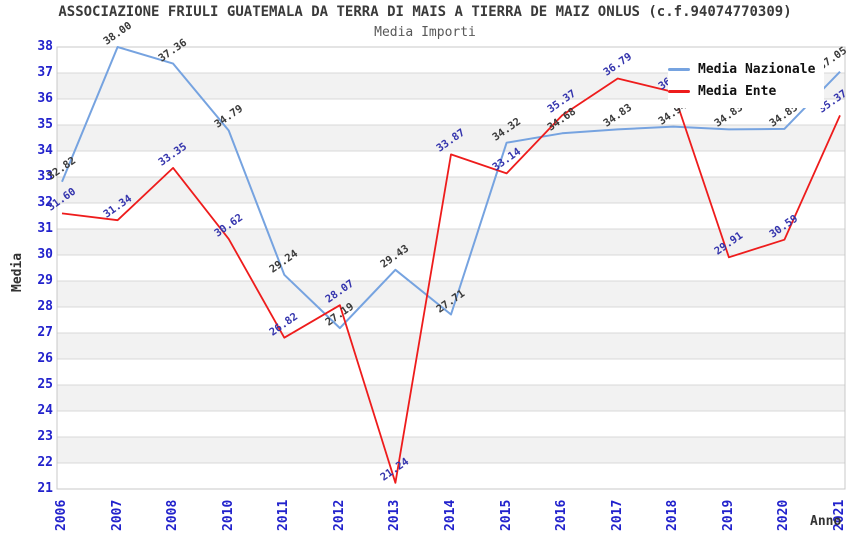 This screenshot has width=850, height=550. I want to click on y-tick-label: 23, so click(45, 436).